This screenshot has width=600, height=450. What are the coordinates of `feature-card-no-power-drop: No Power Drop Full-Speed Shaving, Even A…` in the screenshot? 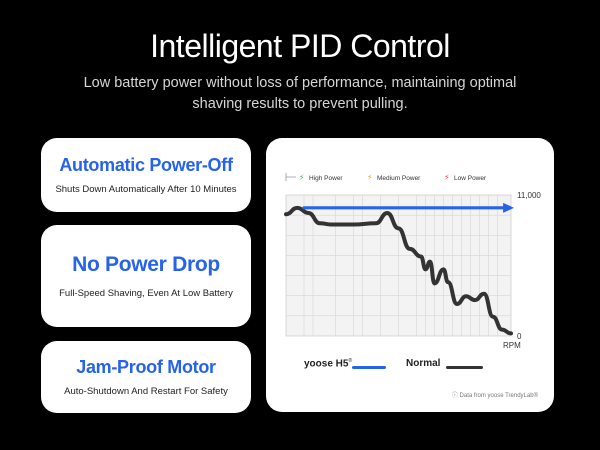 It's located at (146, 276).